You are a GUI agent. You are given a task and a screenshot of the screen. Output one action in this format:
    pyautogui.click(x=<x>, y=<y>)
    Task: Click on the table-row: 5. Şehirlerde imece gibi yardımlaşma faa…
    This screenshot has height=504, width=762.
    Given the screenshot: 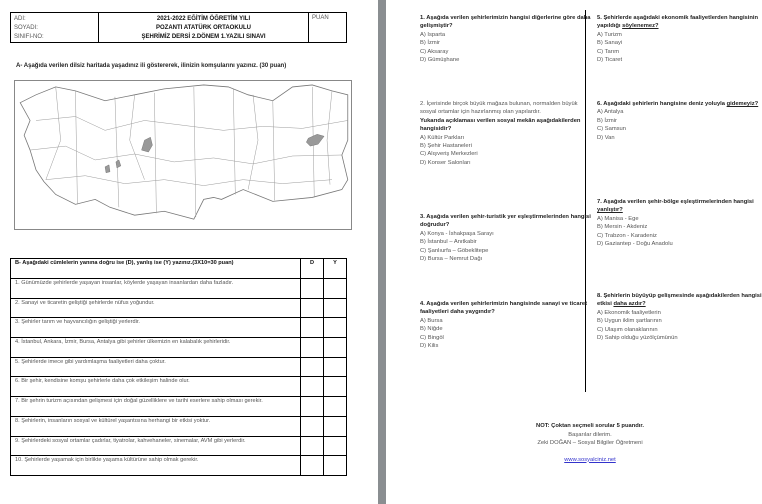 What is the action you would take?
    pyautogui.click(x=178, y=367)
    